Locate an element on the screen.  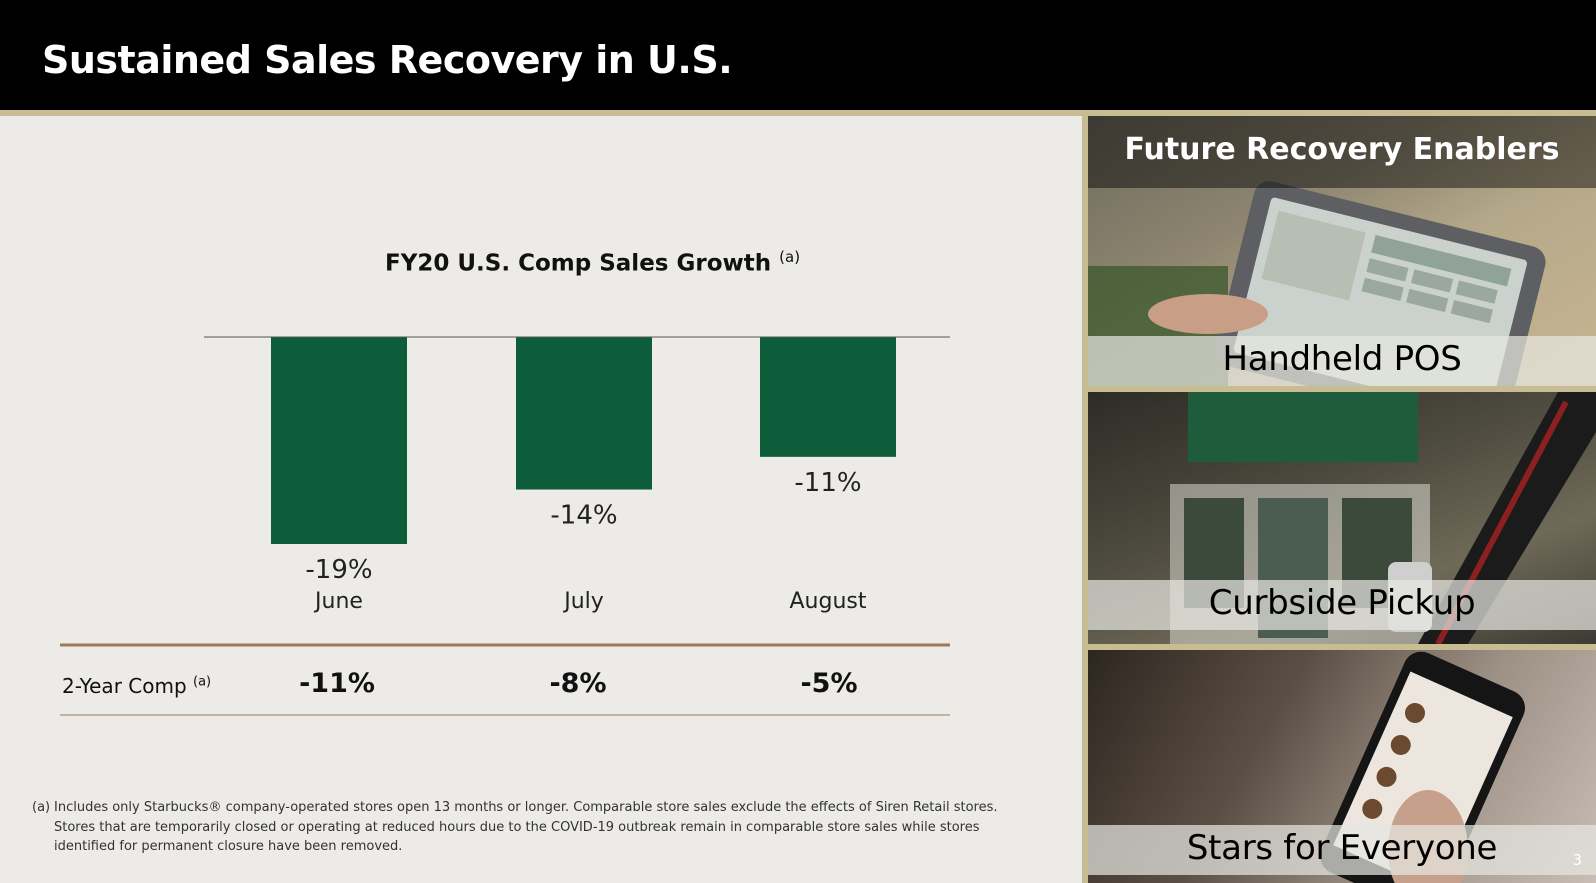
slide-title: Sustained Sales Recovery in U.S. is located at coordinates (387, 60).